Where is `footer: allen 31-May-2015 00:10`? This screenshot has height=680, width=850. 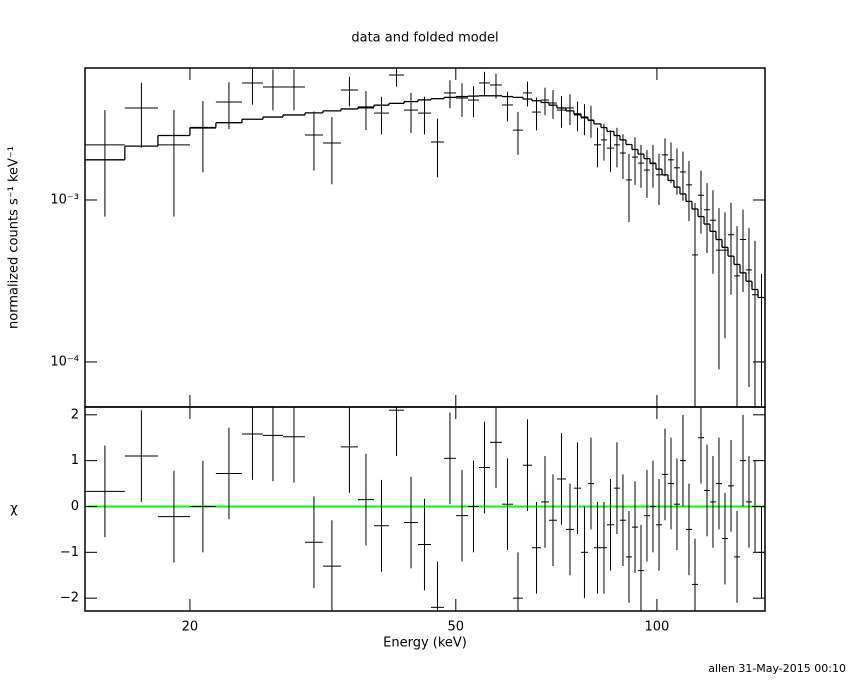
footer: allen 31-May-2015 00:10 is located at coordinates (777, 668).